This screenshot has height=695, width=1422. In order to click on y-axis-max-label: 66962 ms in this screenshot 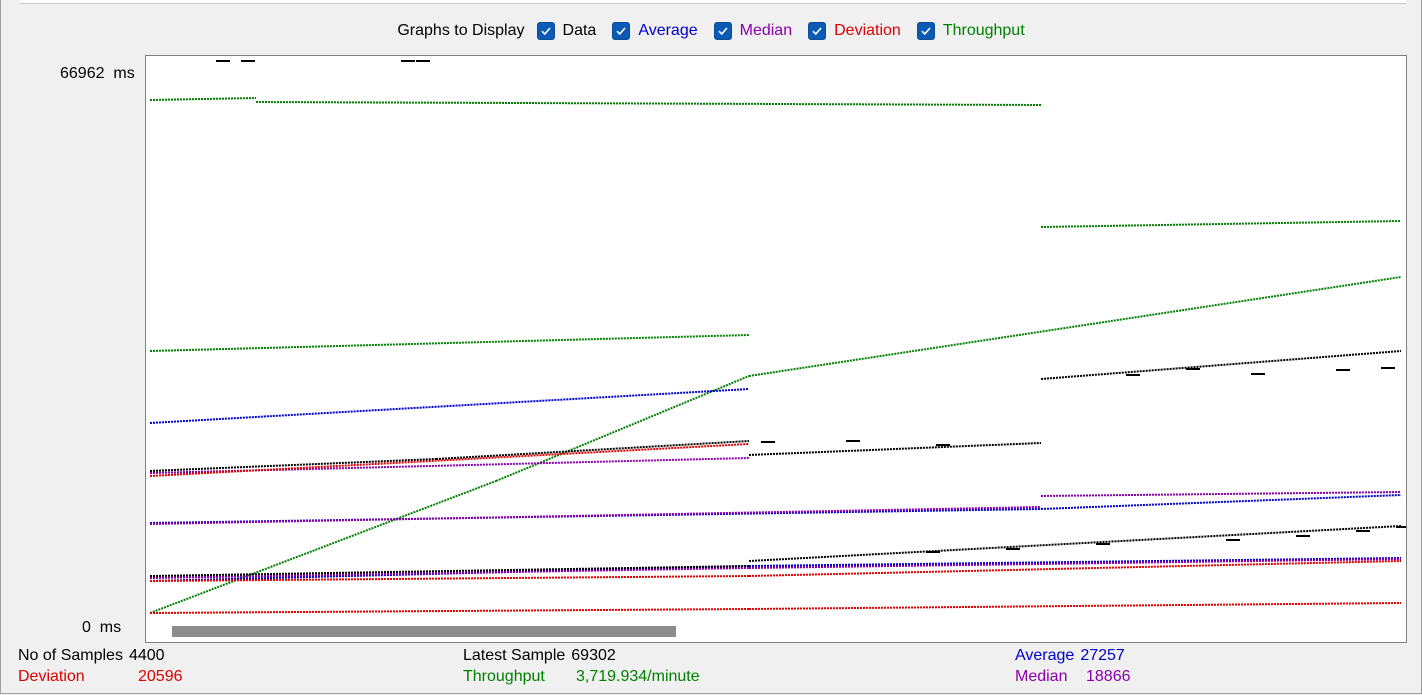, I will do `click(97, 74)`.